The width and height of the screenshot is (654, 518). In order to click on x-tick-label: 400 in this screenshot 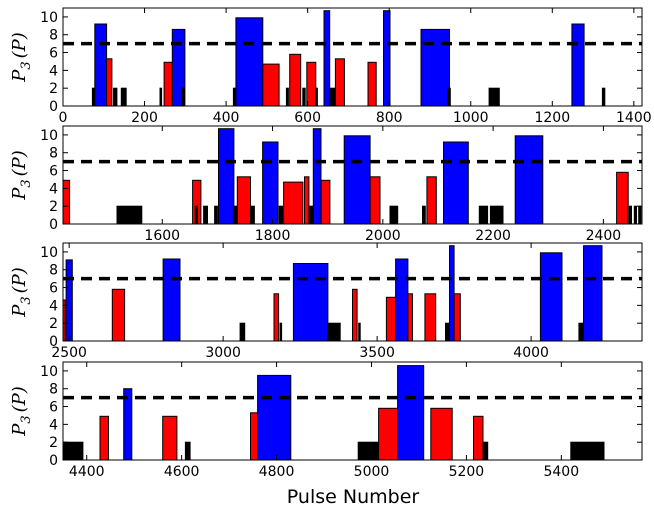, I will do `click(226, 118)`.